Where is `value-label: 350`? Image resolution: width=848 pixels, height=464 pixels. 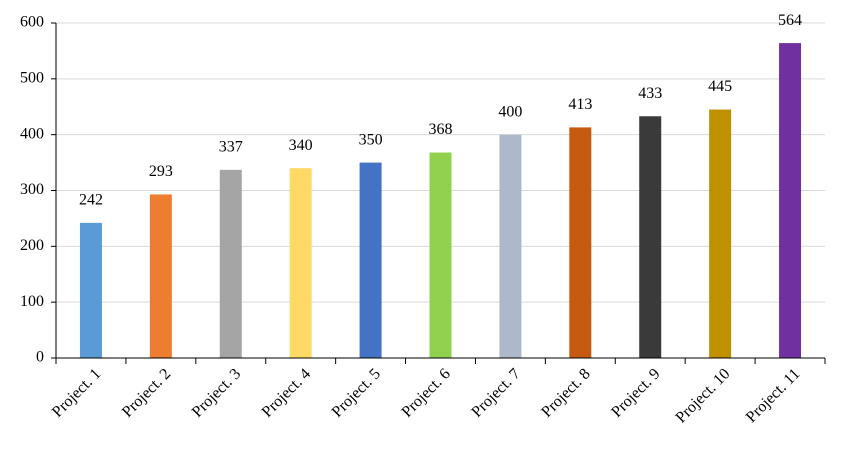 value-label: 350 is located at coordinates (371, 139).